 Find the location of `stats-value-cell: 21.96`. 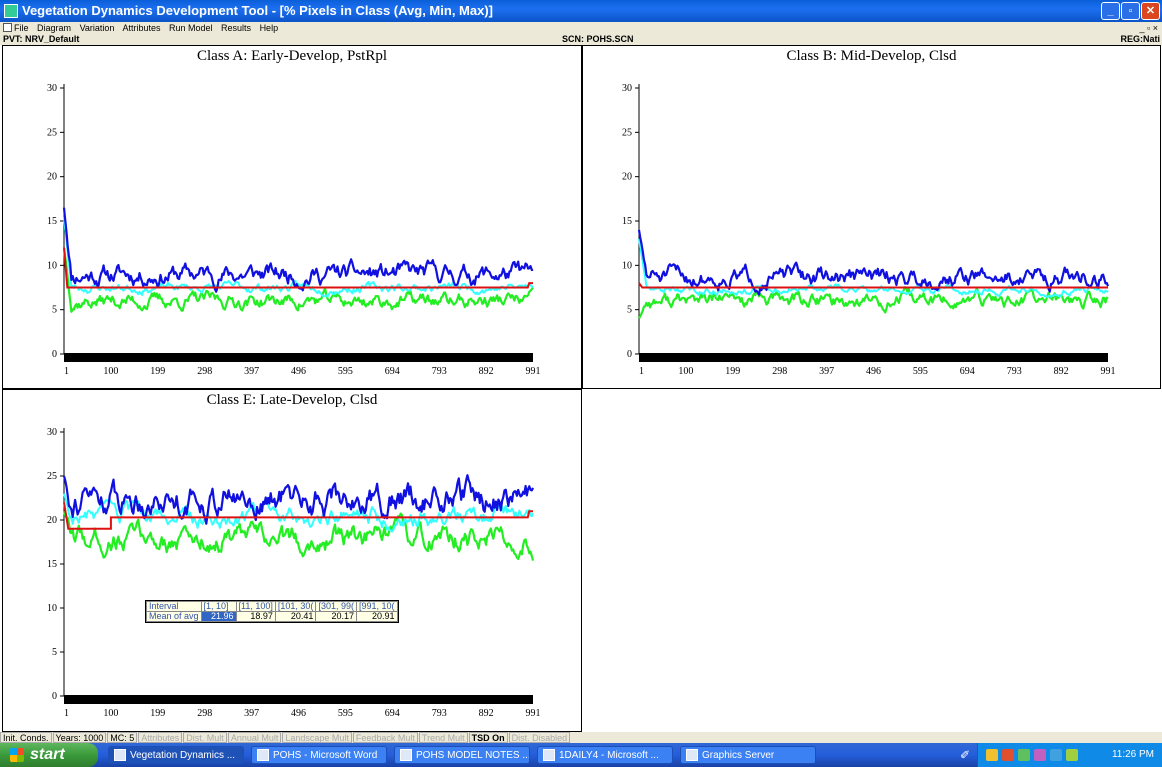

stats-value-cell: 21.96 is located at coordinates (218, 616).